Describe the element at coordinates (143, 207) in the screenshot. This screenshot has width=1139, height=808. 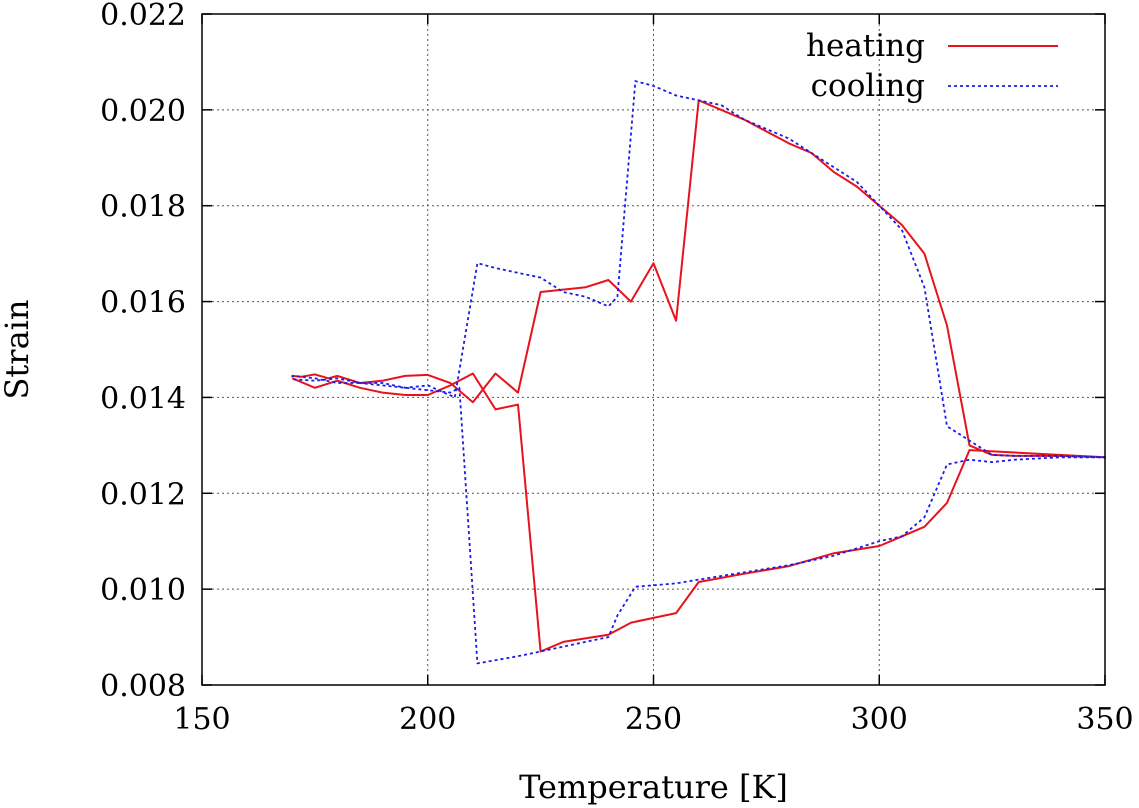
I see `y-tick-label: 0.018` at that location.